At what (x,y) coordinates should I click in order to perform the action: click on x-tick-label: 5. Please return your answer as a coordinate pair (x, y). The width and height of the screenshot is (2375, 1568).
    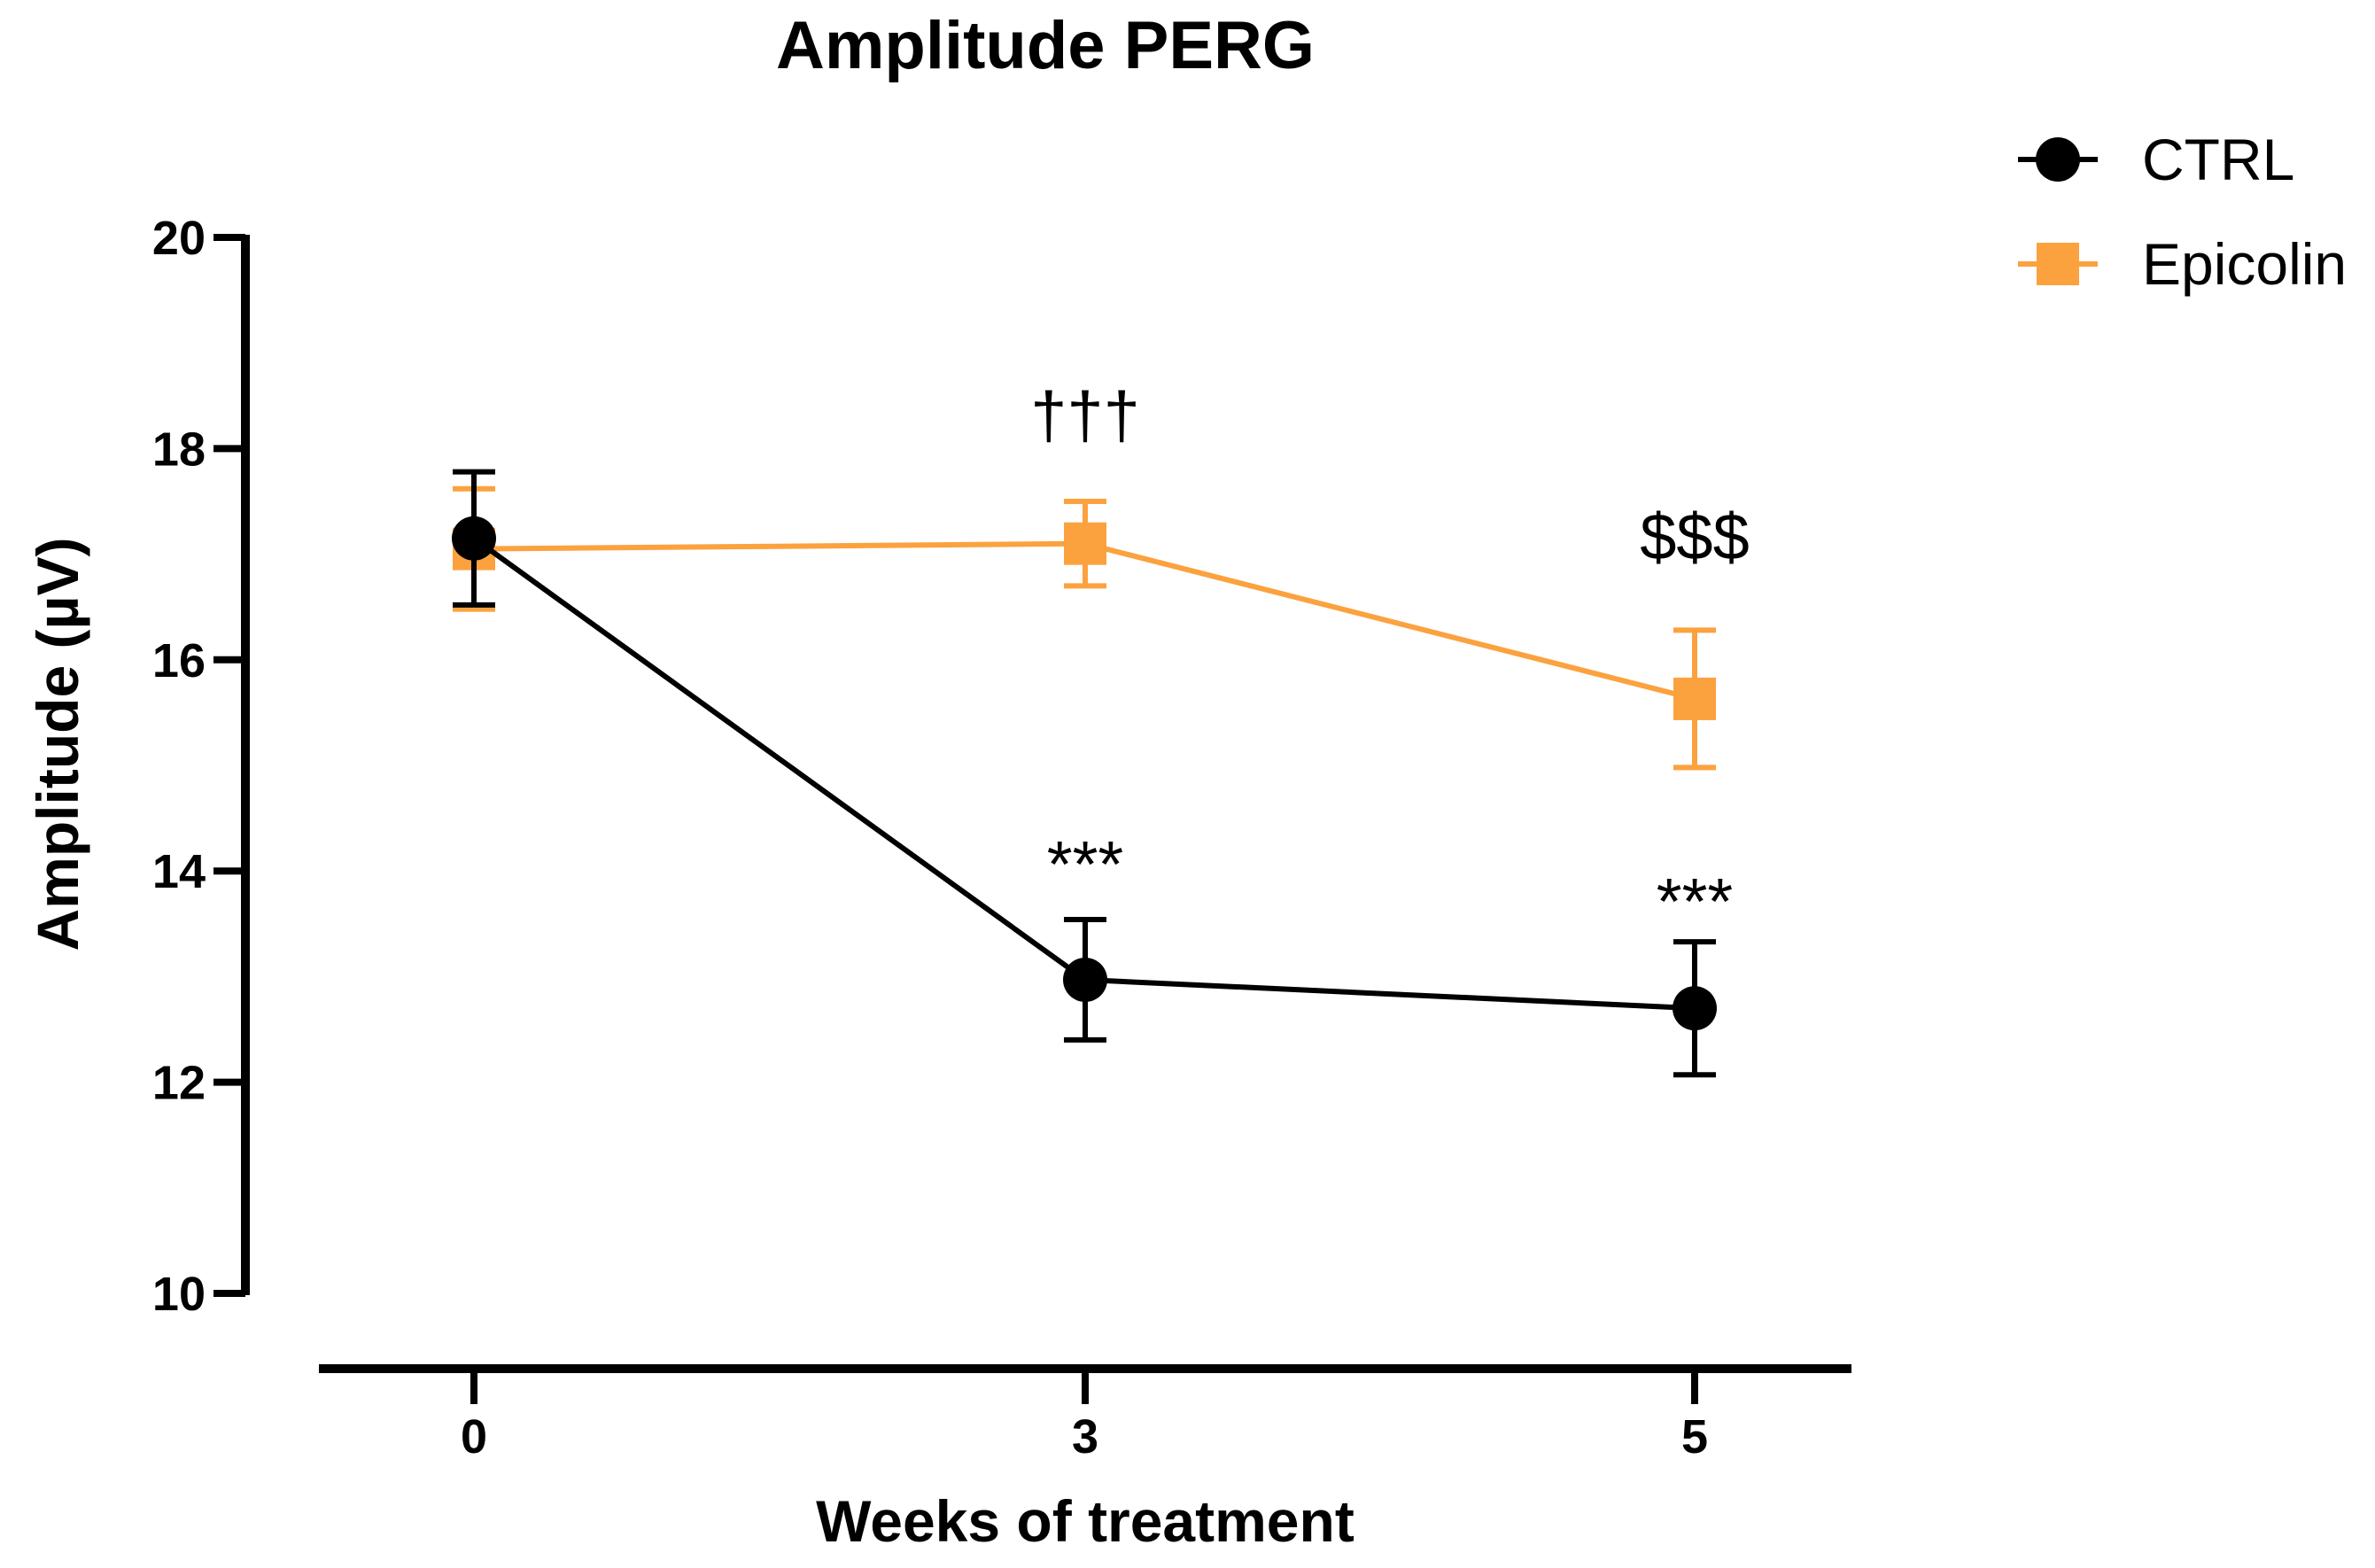
    Looking at the image, I should click on (1694, 1436).